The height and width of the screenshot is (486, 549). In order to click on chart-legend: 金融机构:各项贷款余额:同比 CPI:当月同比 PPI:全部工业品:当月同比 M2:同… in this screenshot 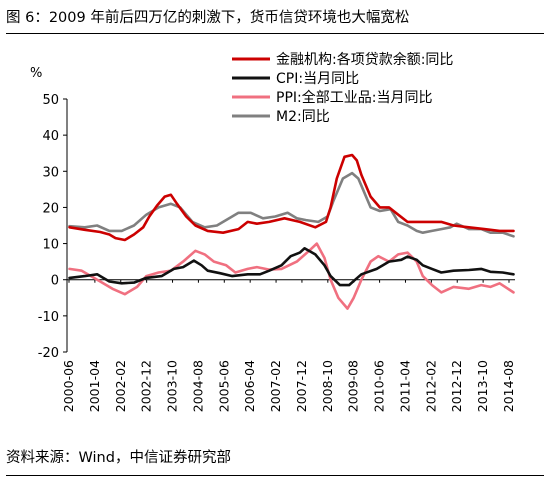, I will do `click(342, 88)`.